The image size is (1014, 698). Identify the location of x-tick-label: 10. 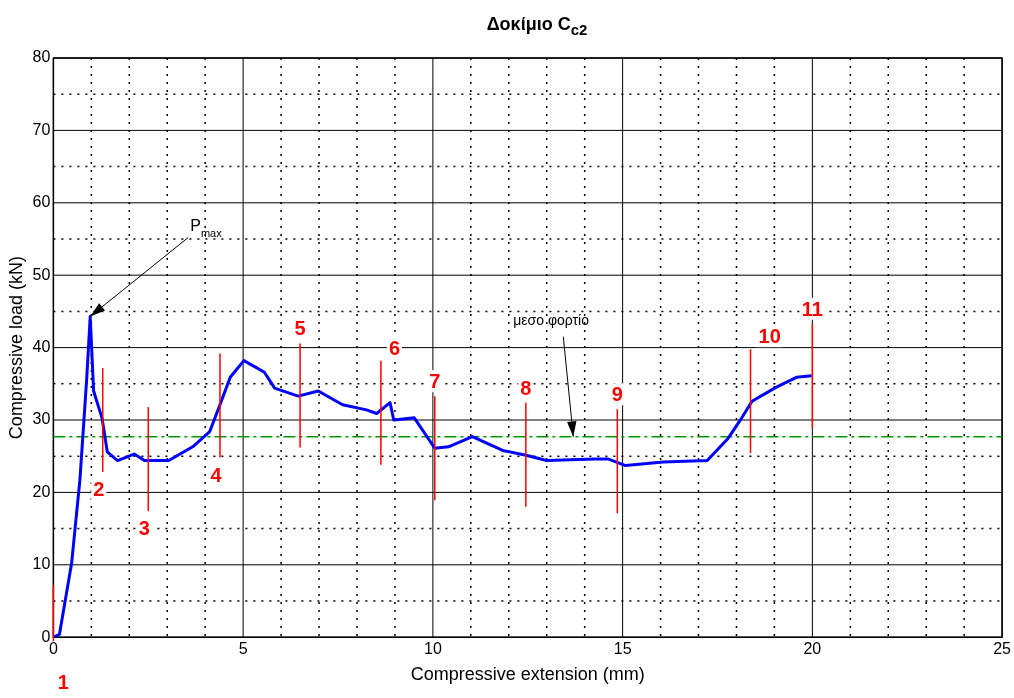
(432, 649).